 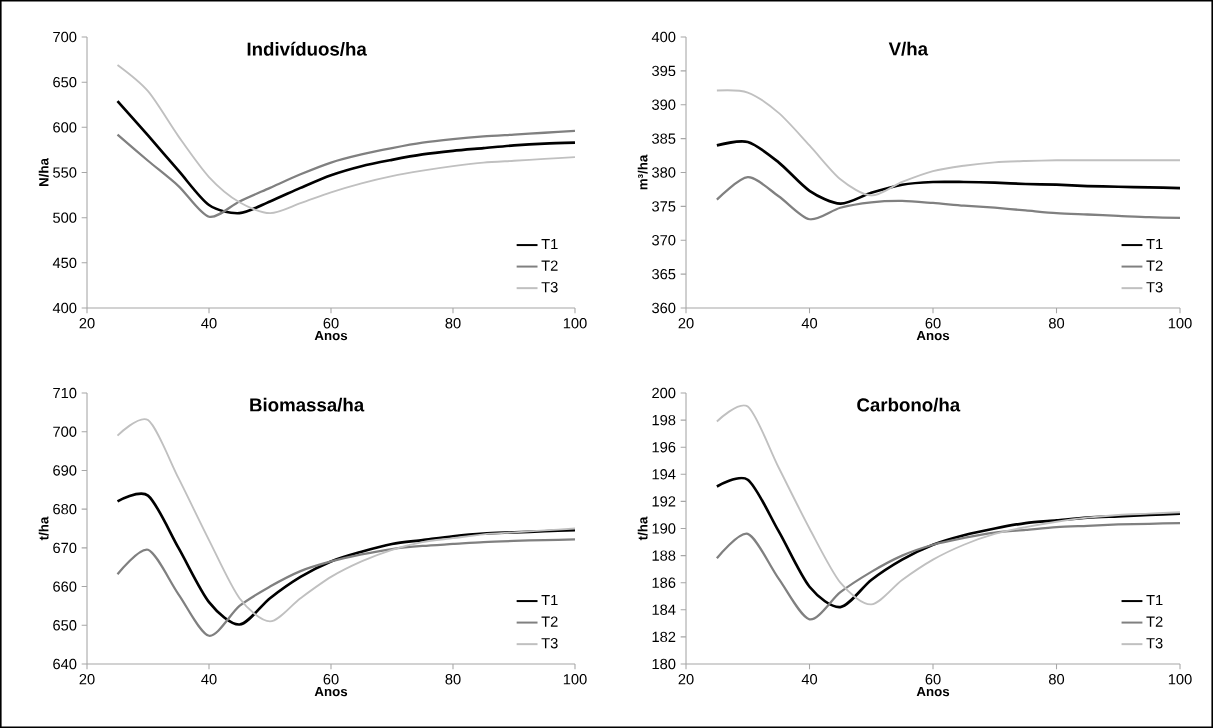 What do you see at coordinates (664, 274) in the screenshot?
I see `y-tick-label: 365` at bounding box center [664, 274].